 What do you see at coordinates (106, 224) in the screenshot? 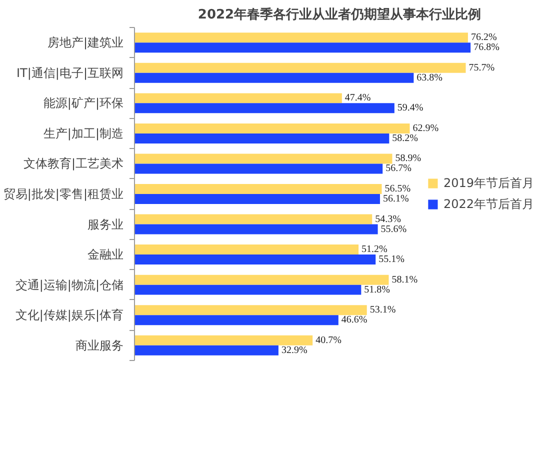
I see `y-tick-label: 服务业` at bounding box center [106, 224].